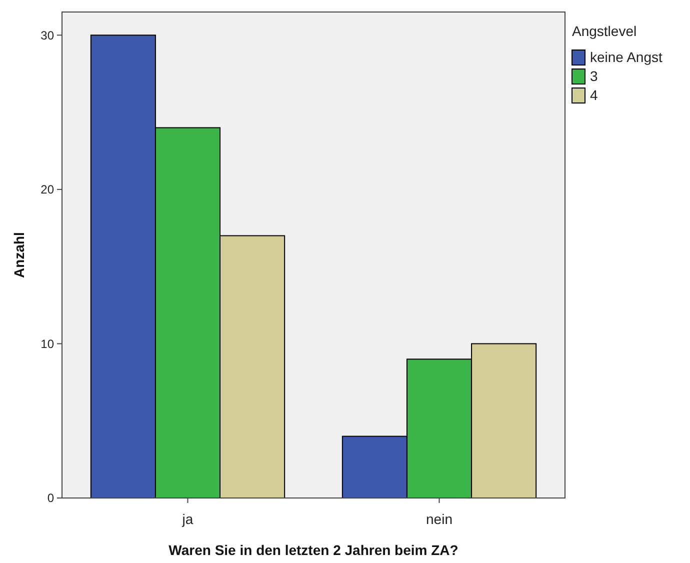 The height and width of the screenshot is (563, 690). What do you see at coordinates (47, 35) in the screenshot?
I see `y-tick-label: 30` at bounding box center [47, 35].